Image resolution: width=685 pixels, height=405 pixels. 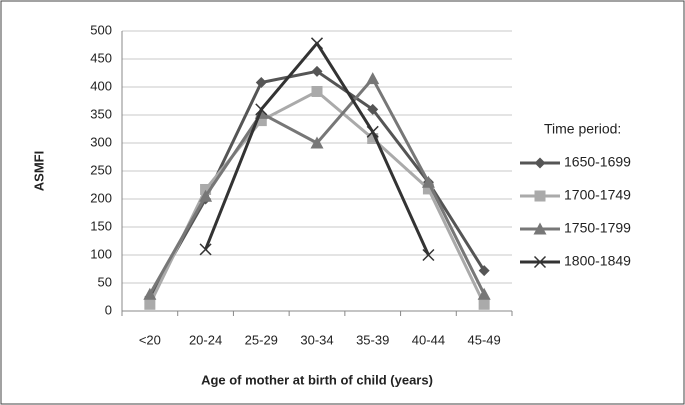 What do you see at coordinates (261, 339) in the screenshot?
I see `x-tick-label: 25-29` at bounding box center [261, 339].